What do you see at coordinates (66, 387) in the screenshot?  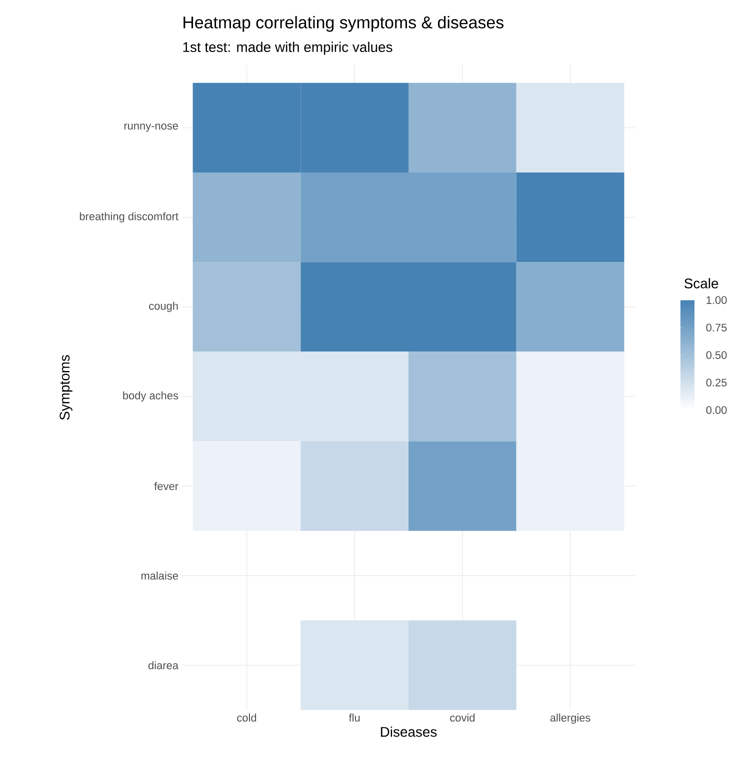 I see `y-axis-title: Symptoms` at bounding box center [66, 387].